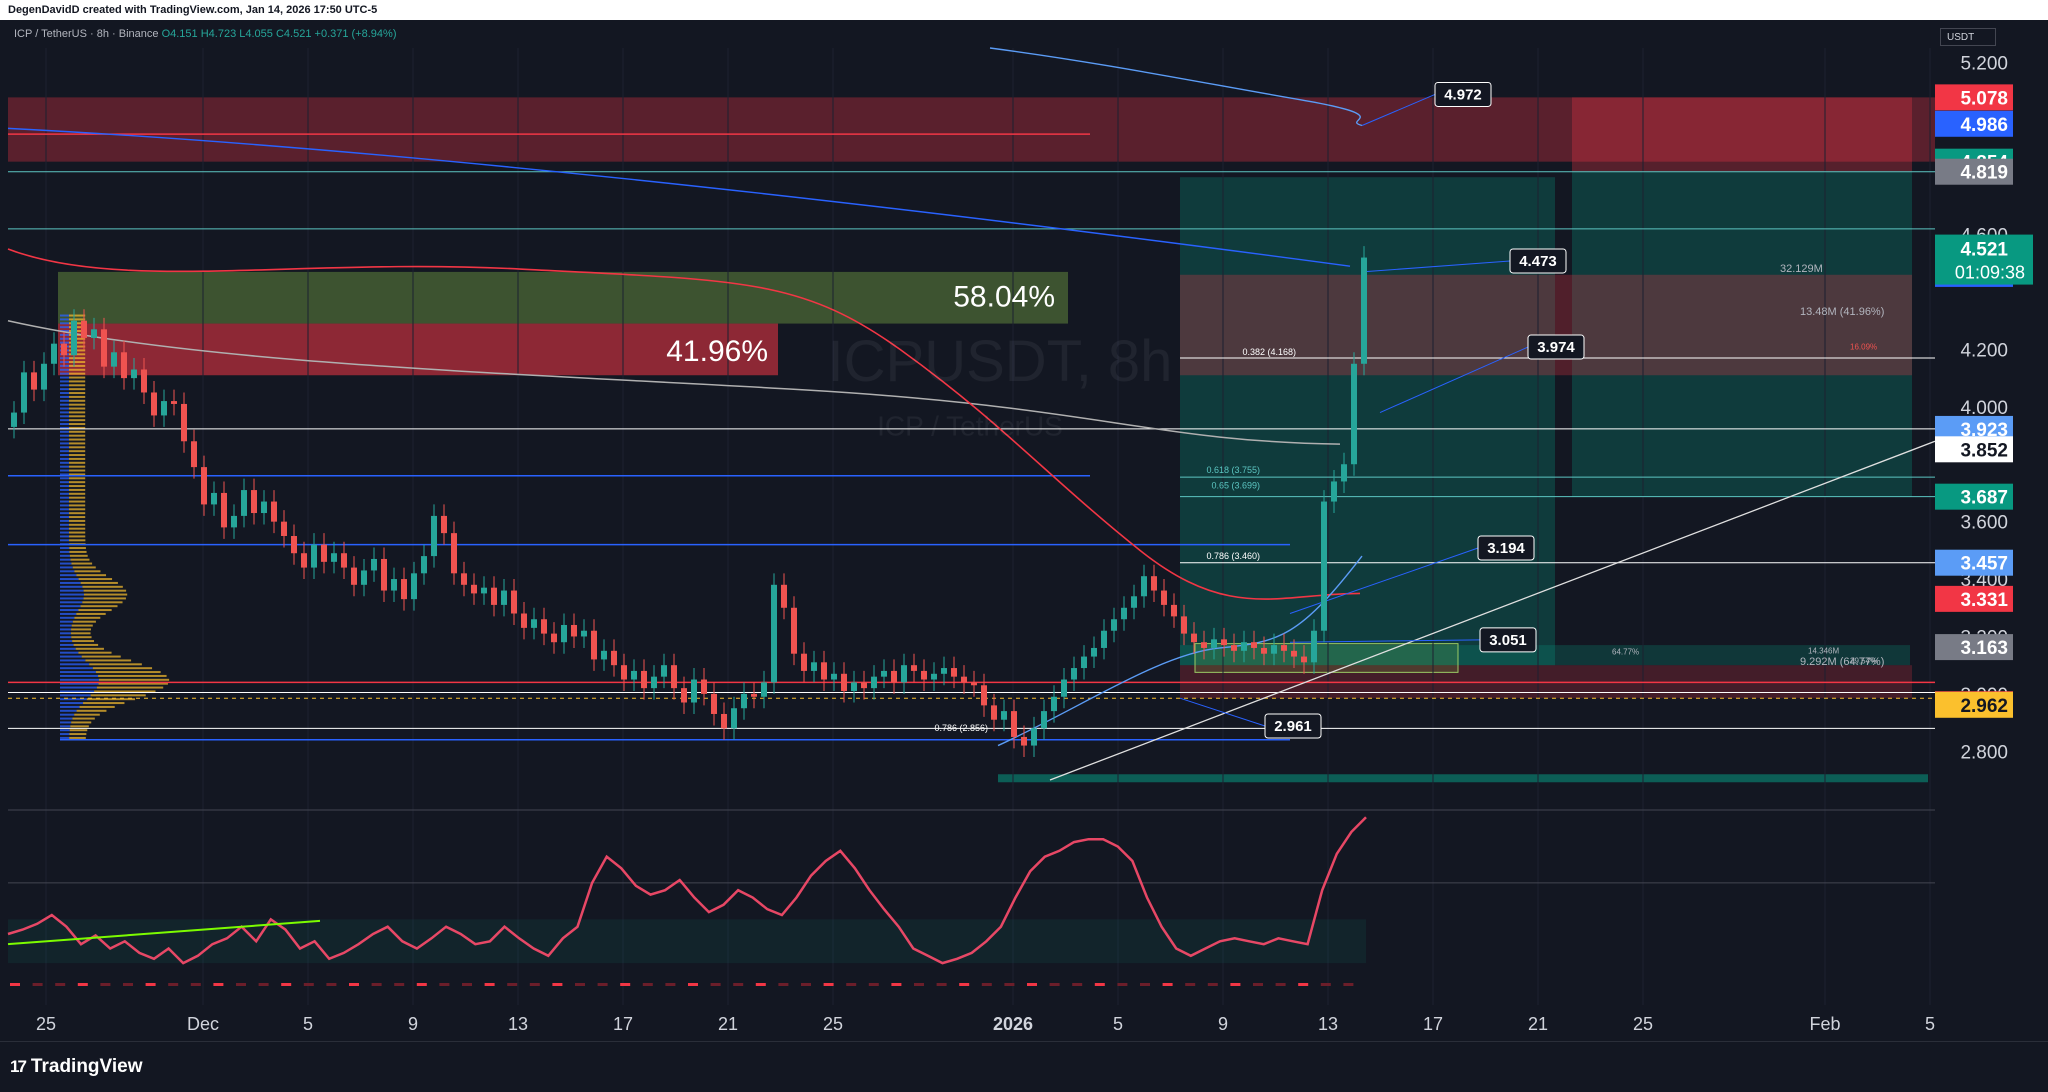  I want to click on last-price-value: 4.521, so click(1984, 250).